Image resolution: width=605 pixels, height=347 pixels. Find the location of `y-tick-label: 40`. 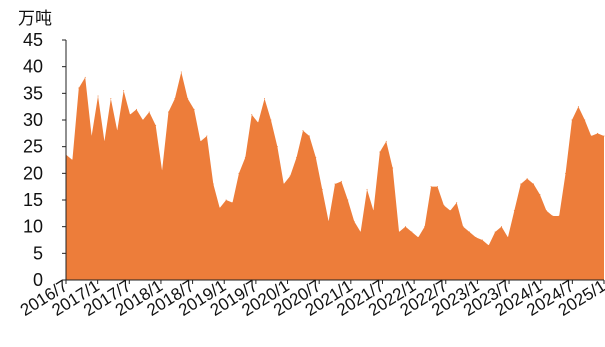

y-tick-label: 40 is located at coordinates (33, 67).